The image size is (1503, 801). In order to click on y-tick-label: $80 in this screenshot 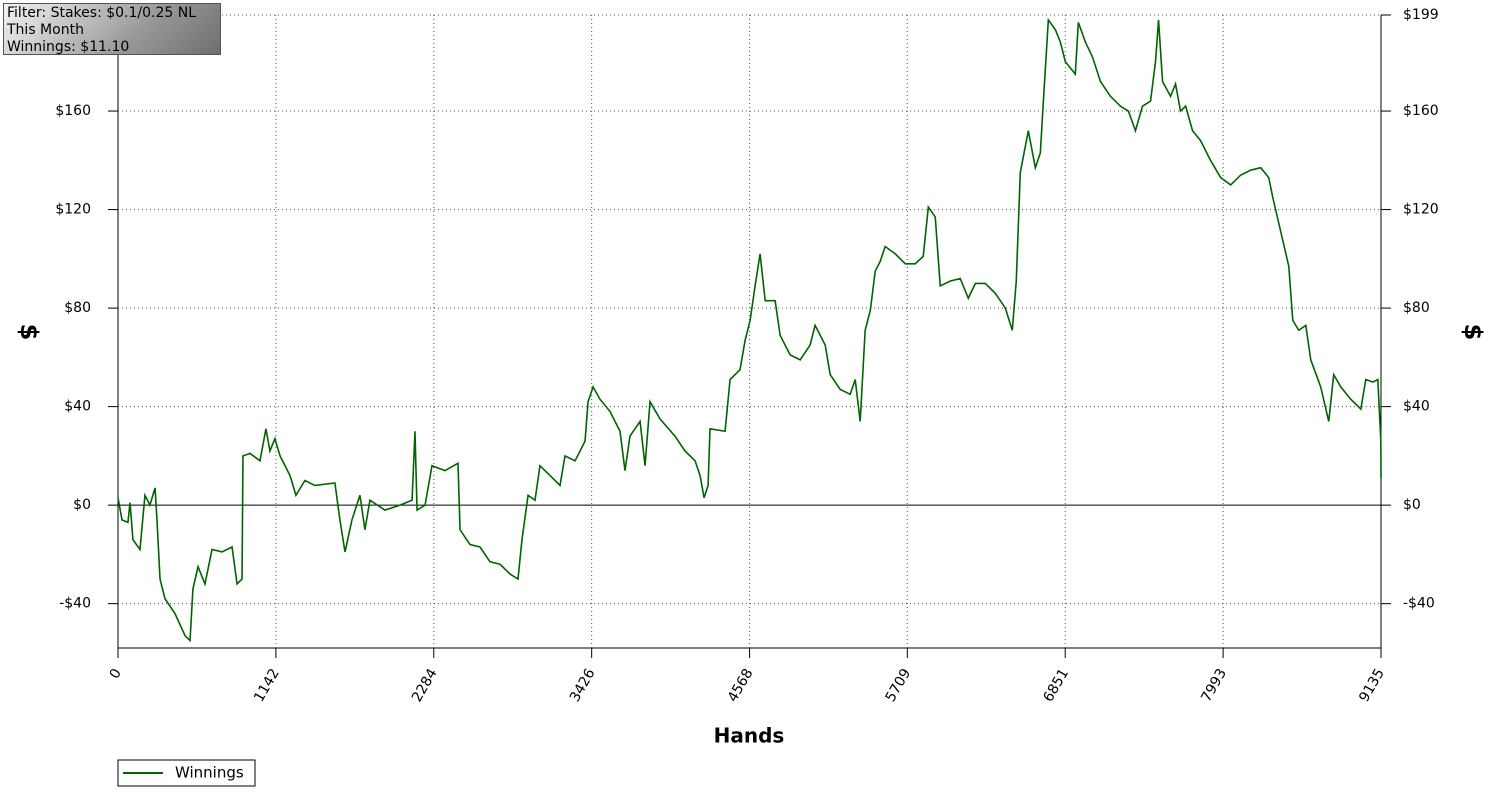, I will do `click(77, 308)`.